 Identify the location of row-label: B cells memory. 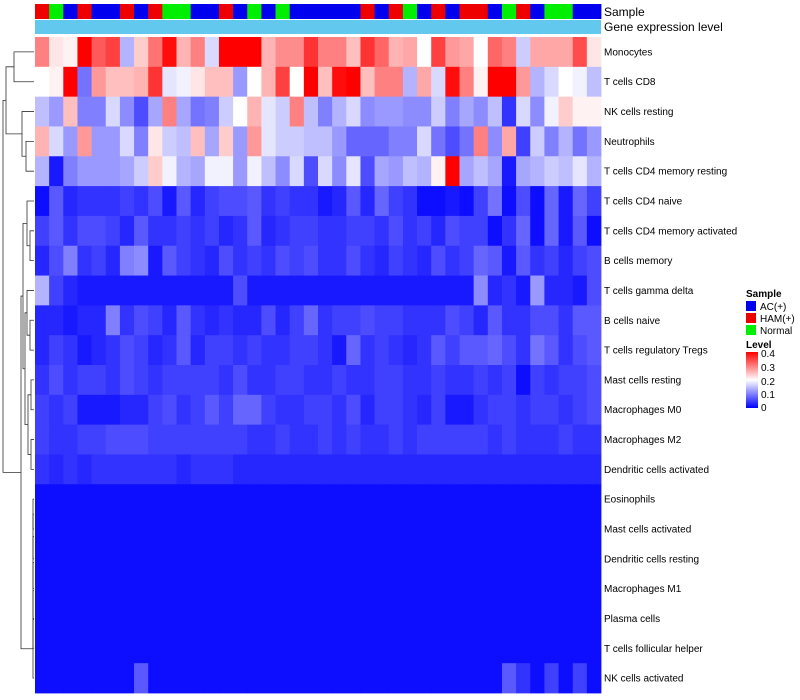
(638, 261).